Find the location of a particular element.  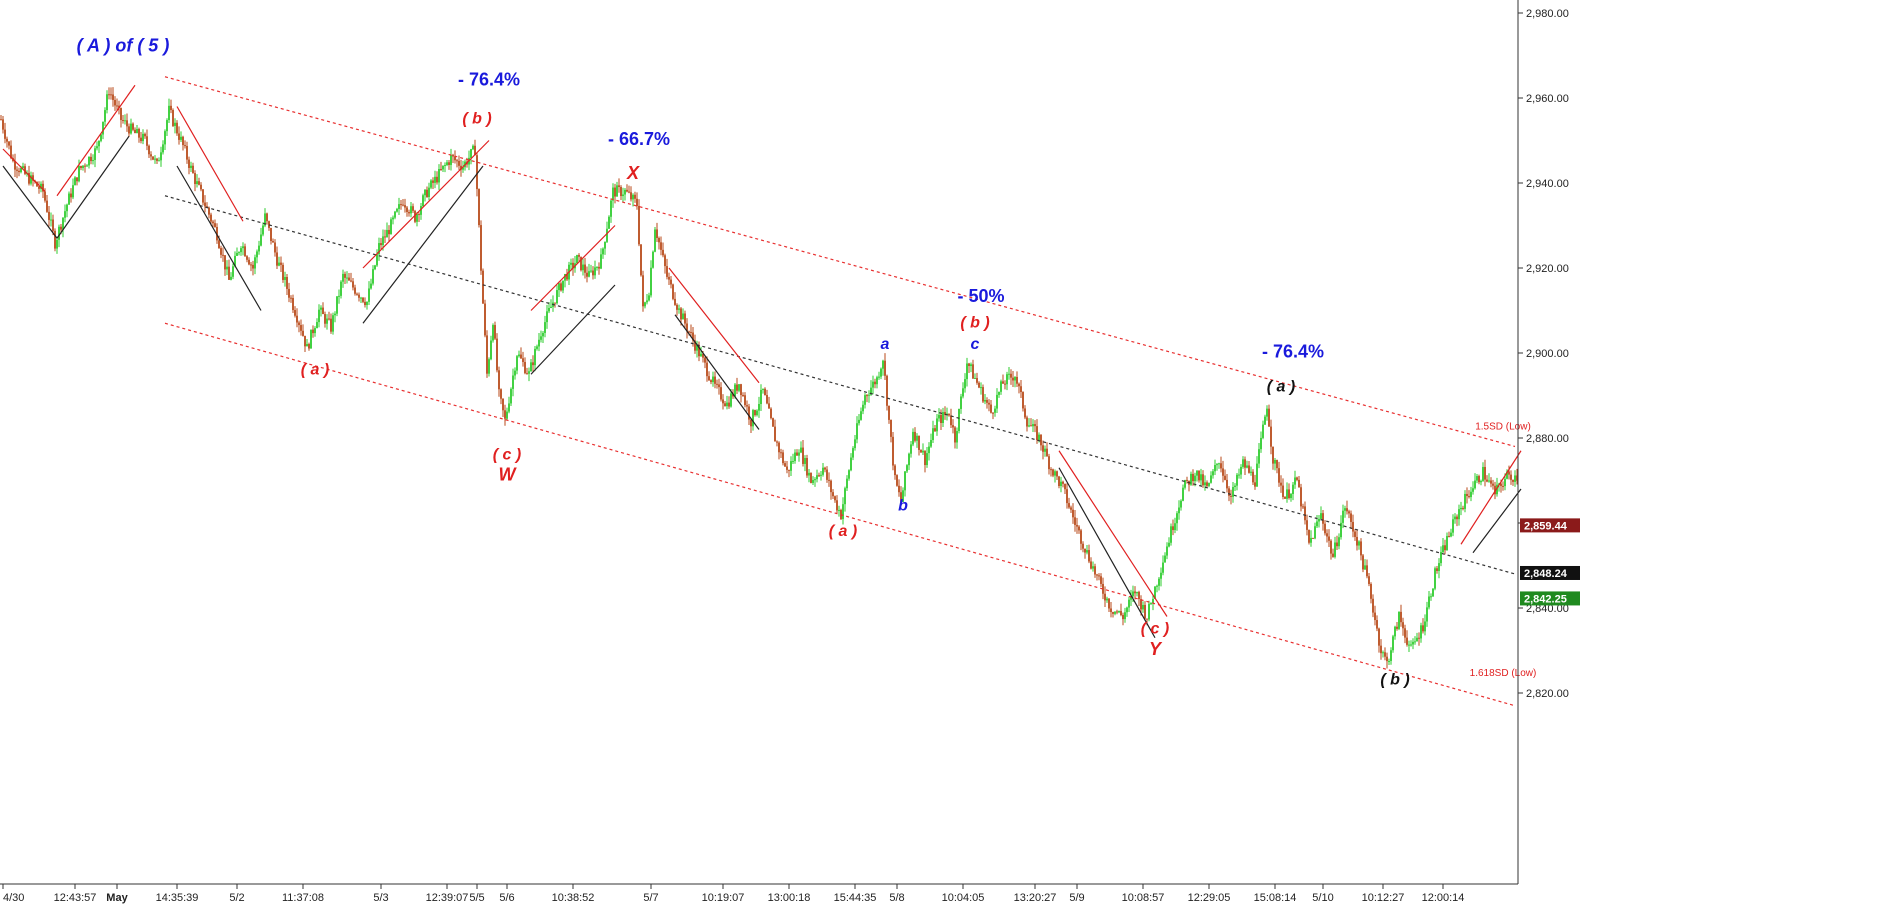

wave-label: ( a ) is located at coordinates (1281, 386).